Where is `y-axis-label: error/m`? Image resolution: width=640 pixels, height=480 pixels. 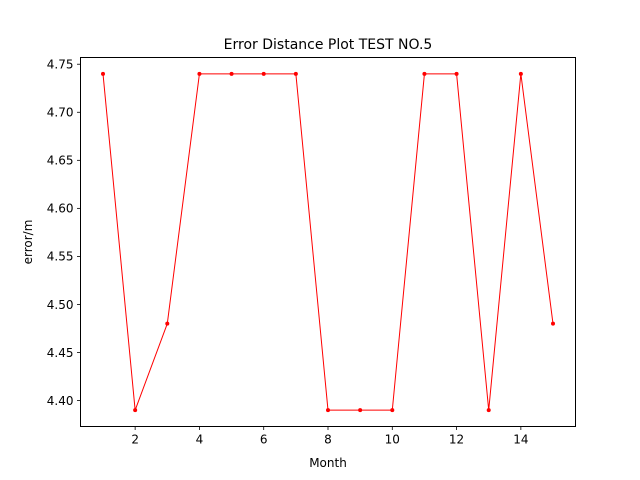
y-axis-label: error/m is located at coordinates (28, 242).